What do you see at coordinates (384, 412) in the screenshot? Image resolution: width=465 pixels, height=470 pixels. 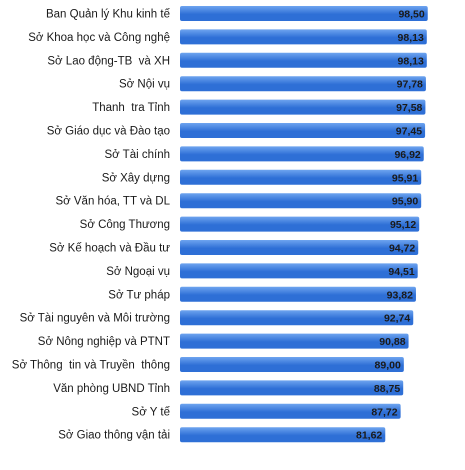 I see `value-label: 87,72` at bounding box center [384, 412].